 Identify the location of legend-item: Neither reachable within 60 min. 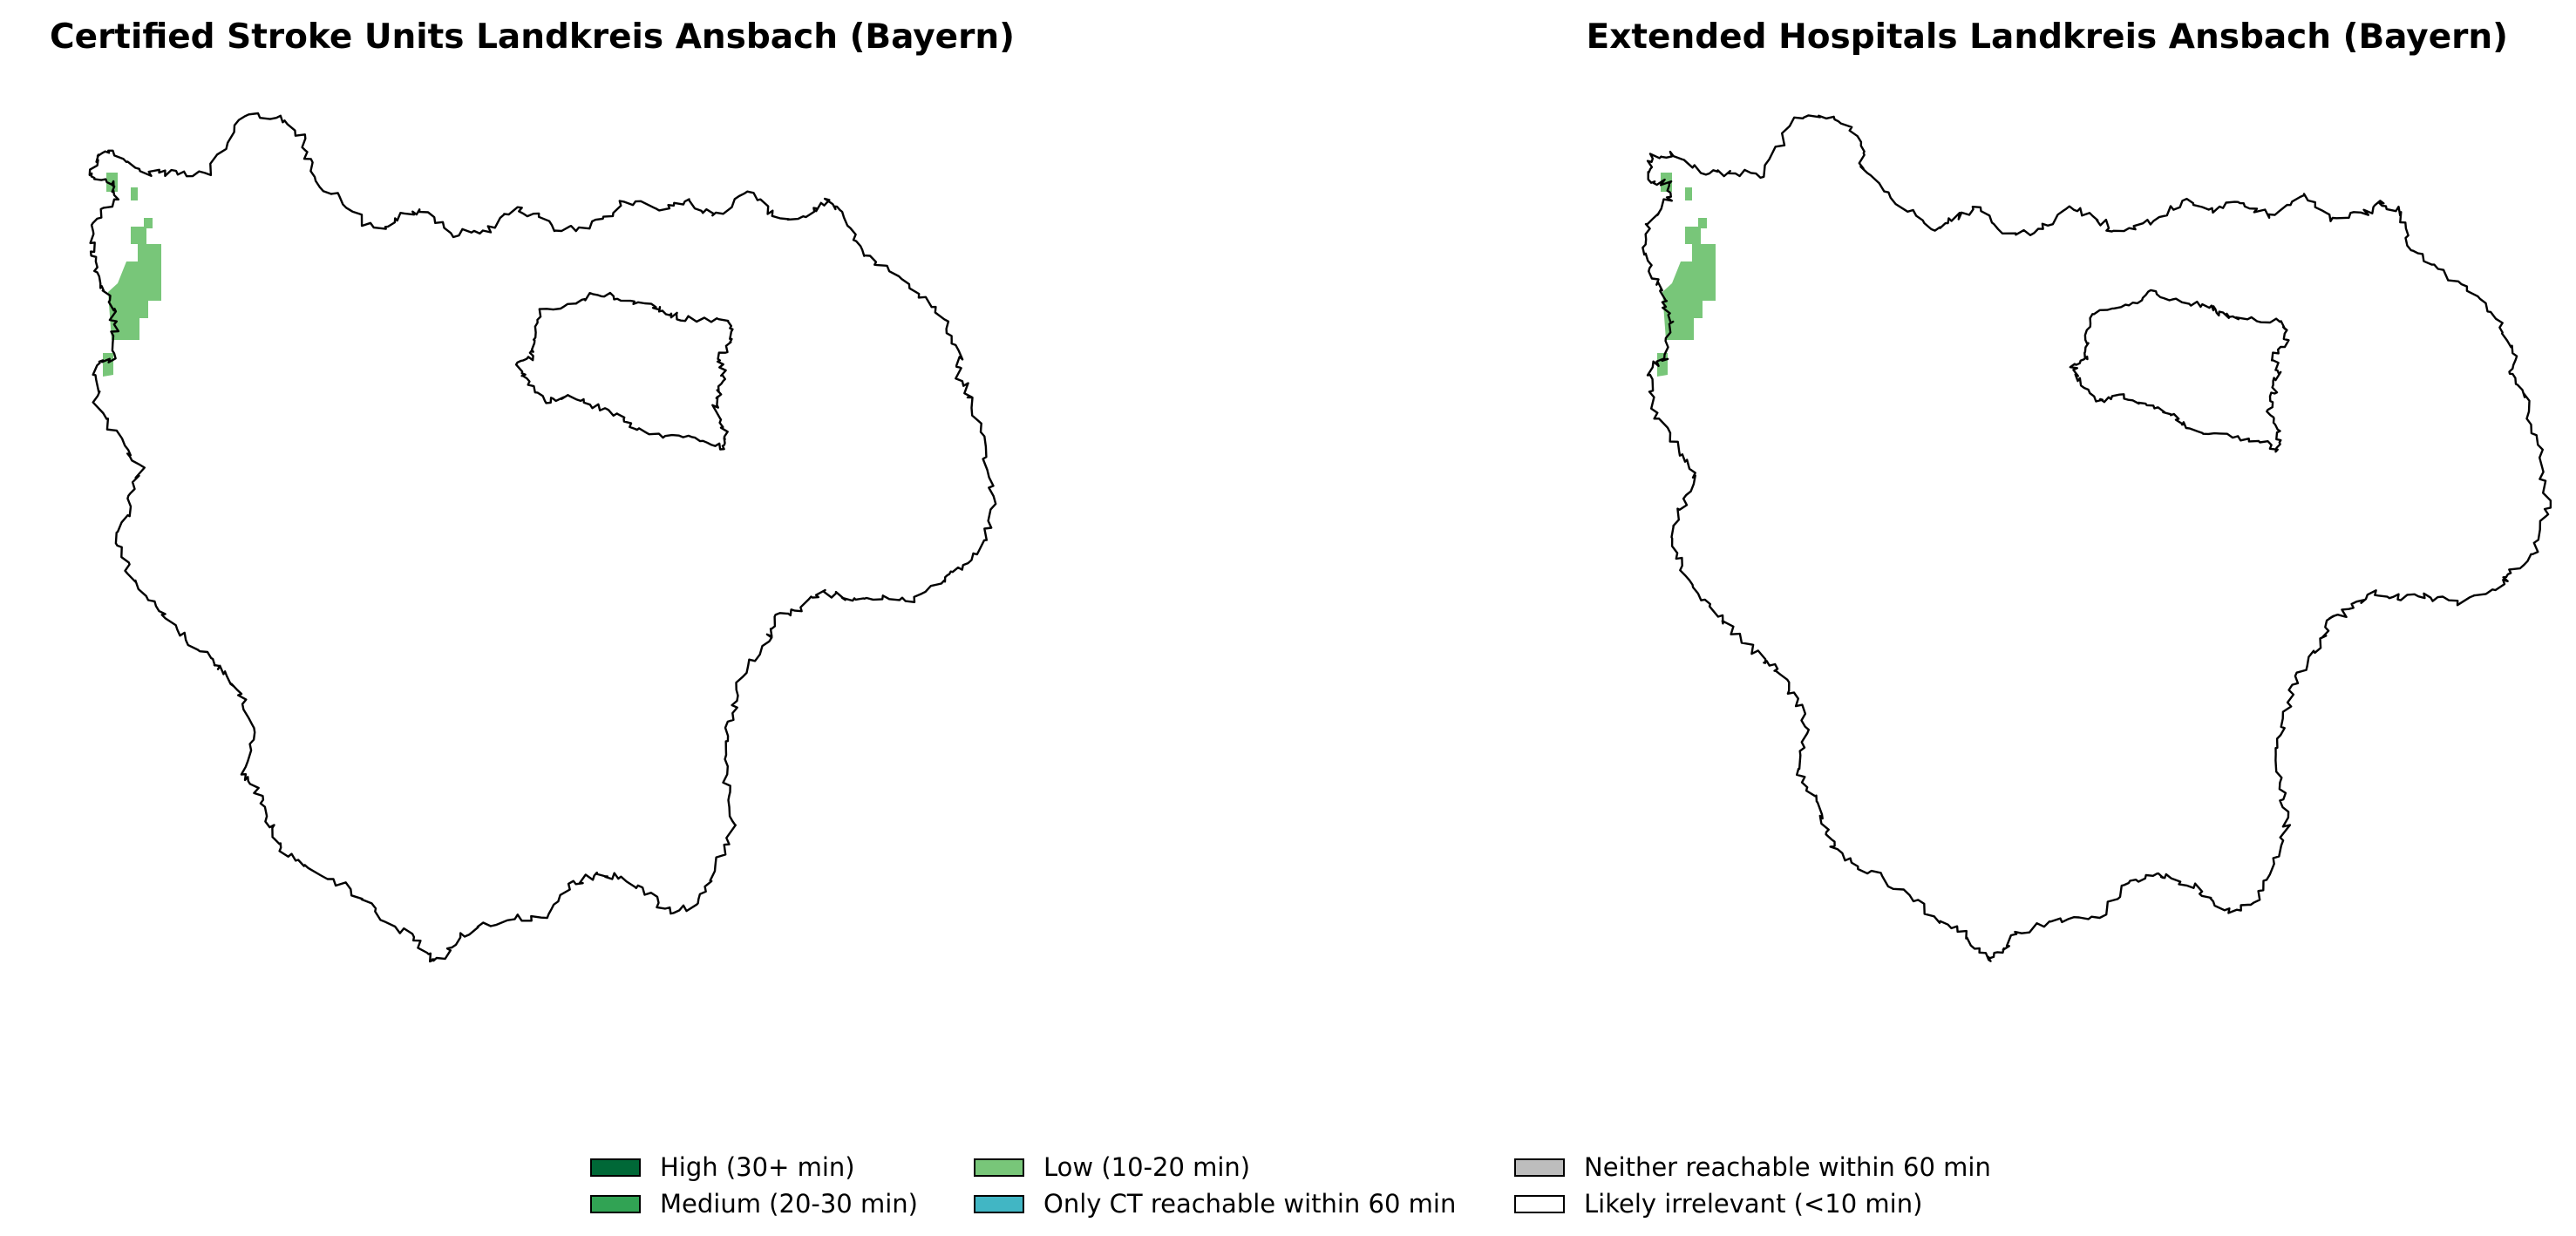
(1752, 1167).